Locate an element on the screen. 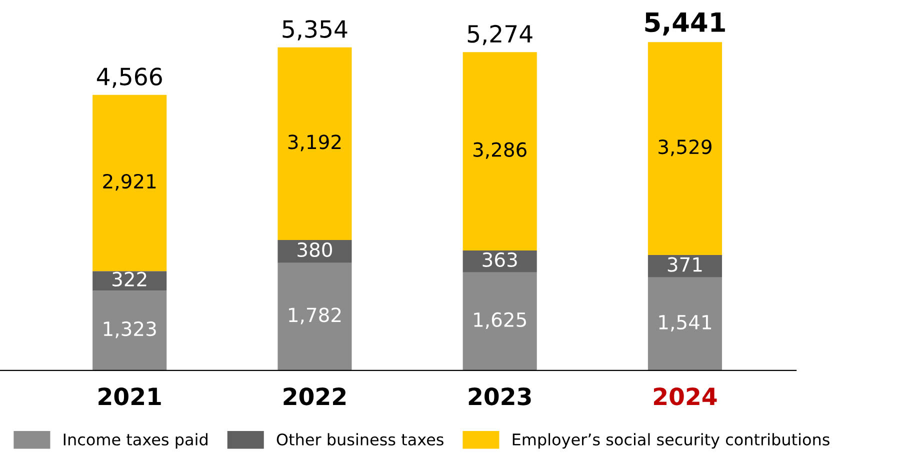 The width and height of the screenshot is (915, 463). x-tick-label: 2021 is located at coordinates (129, 396).